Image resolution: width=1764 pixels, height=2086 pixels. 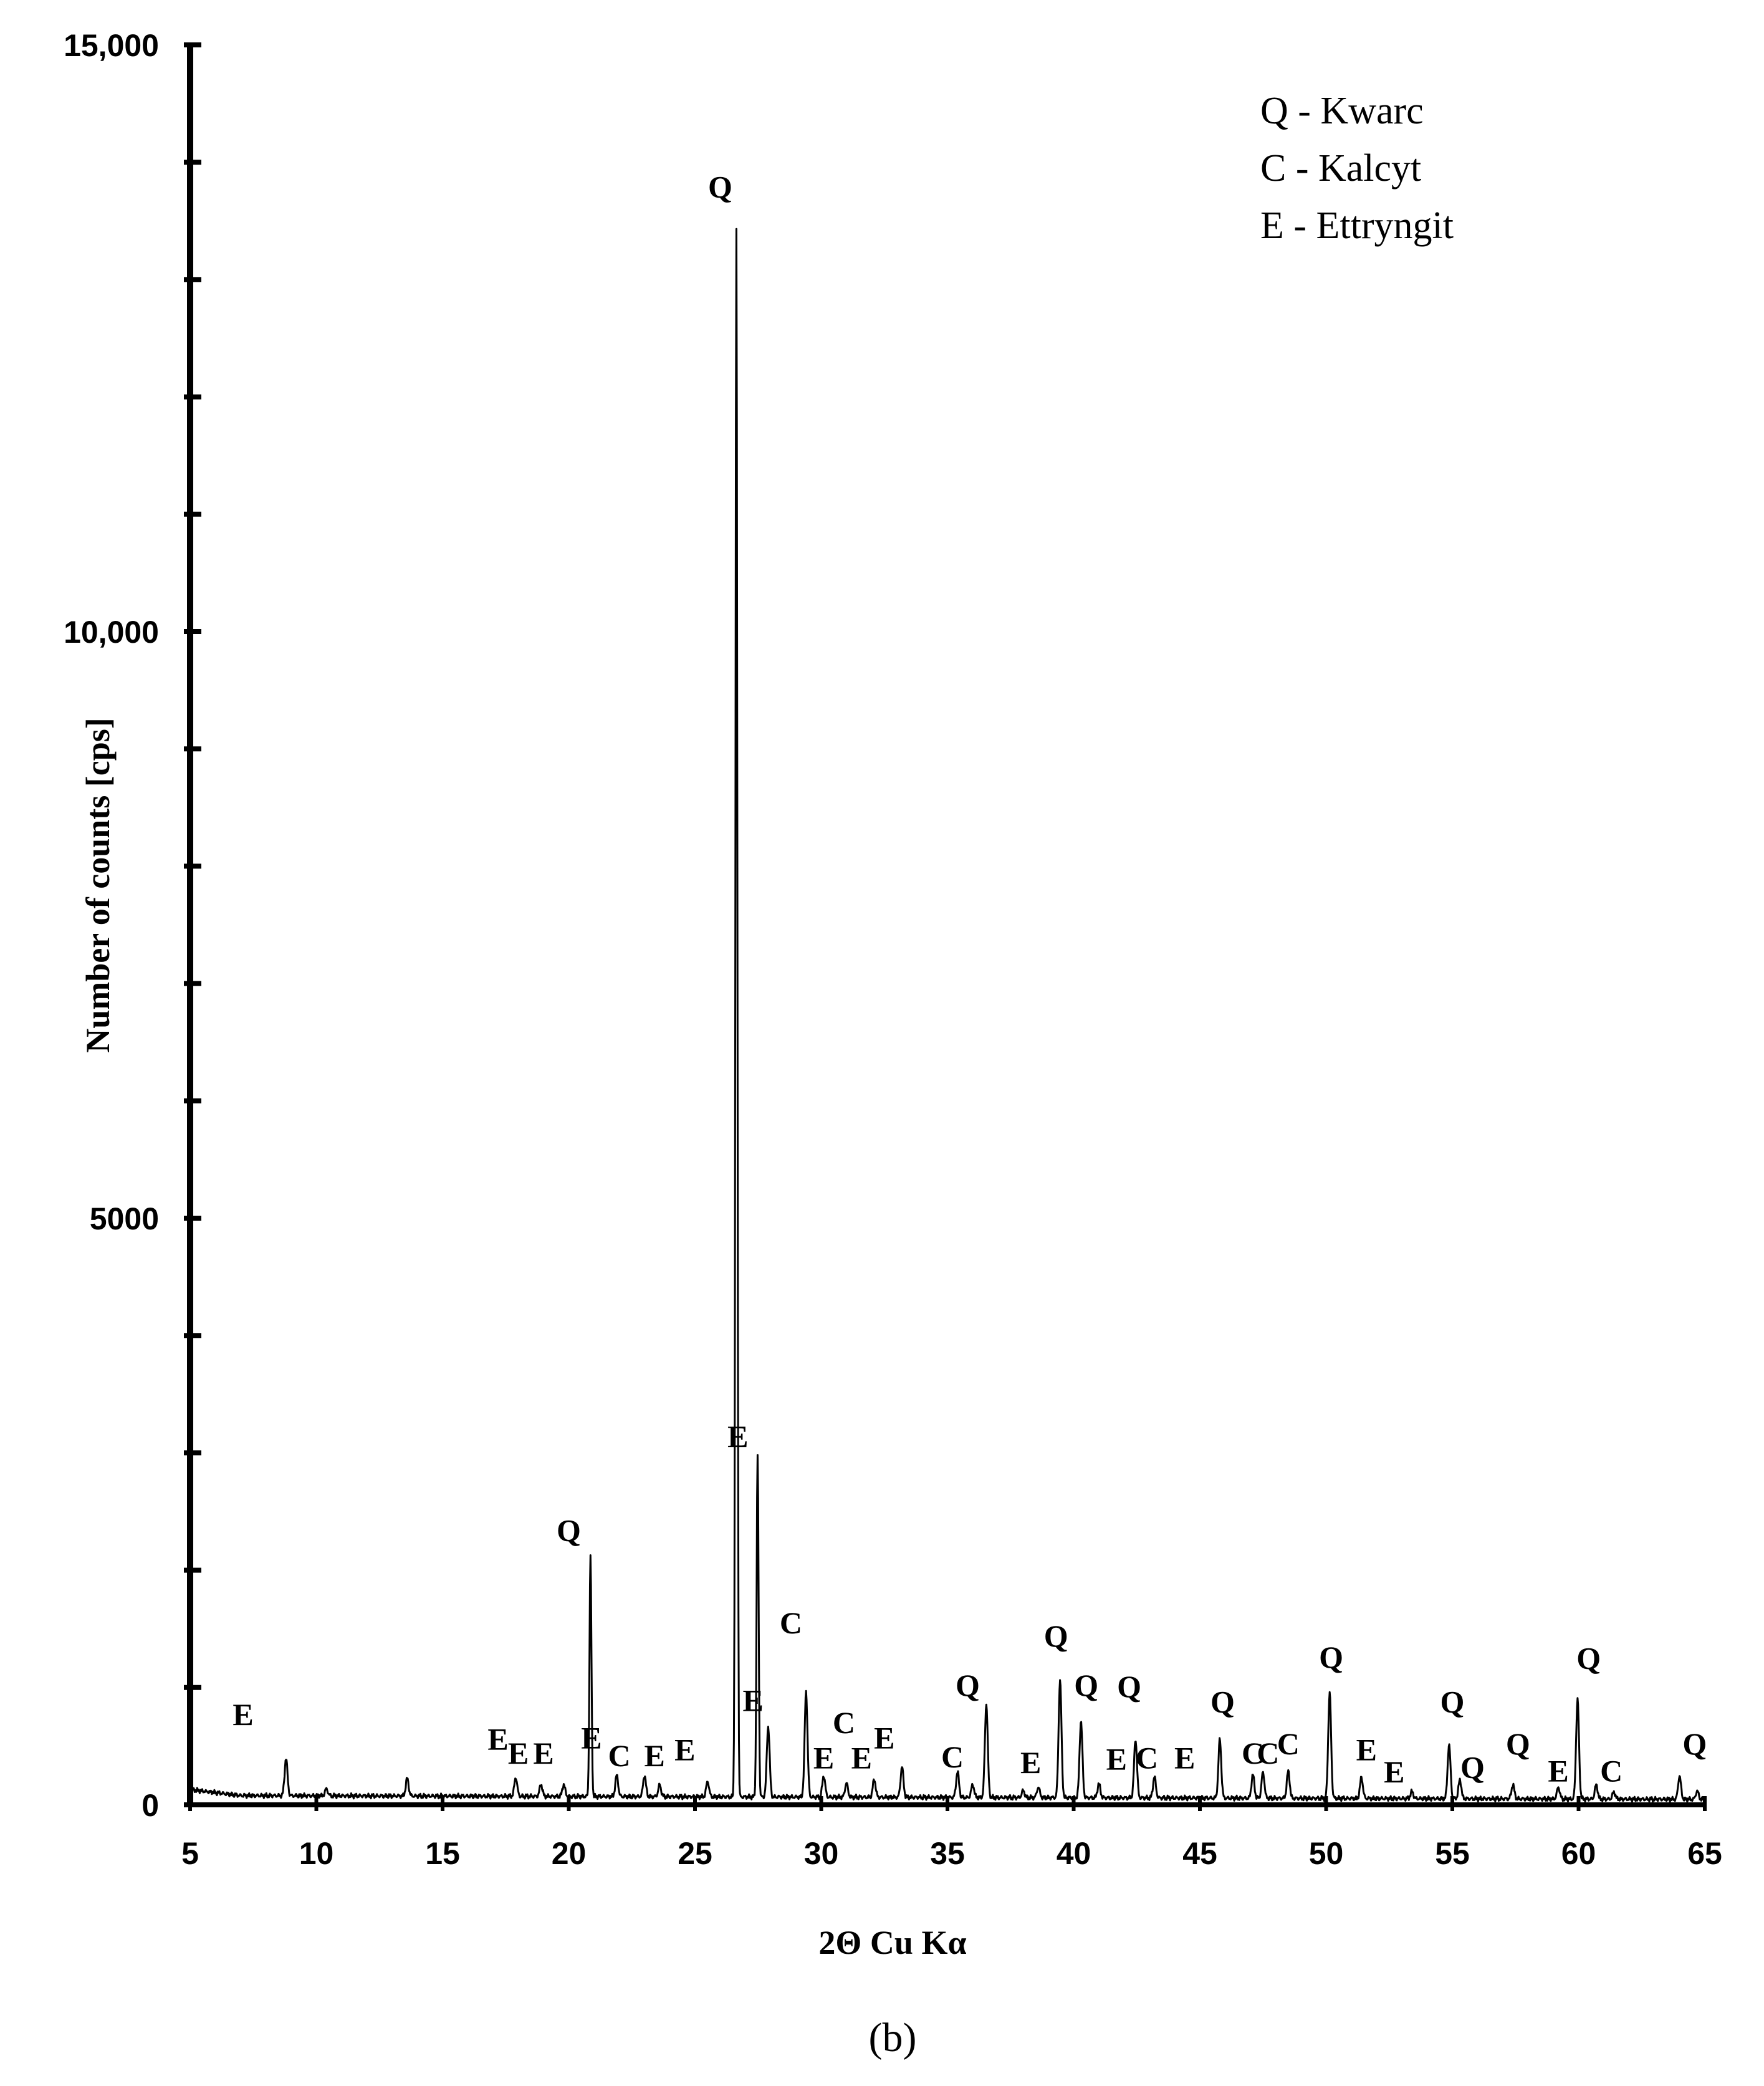 What do you see at coordinates (316, 1853) in the screenshot?
I see `x-tick-label: 10` at bounding box center [316, 1853].